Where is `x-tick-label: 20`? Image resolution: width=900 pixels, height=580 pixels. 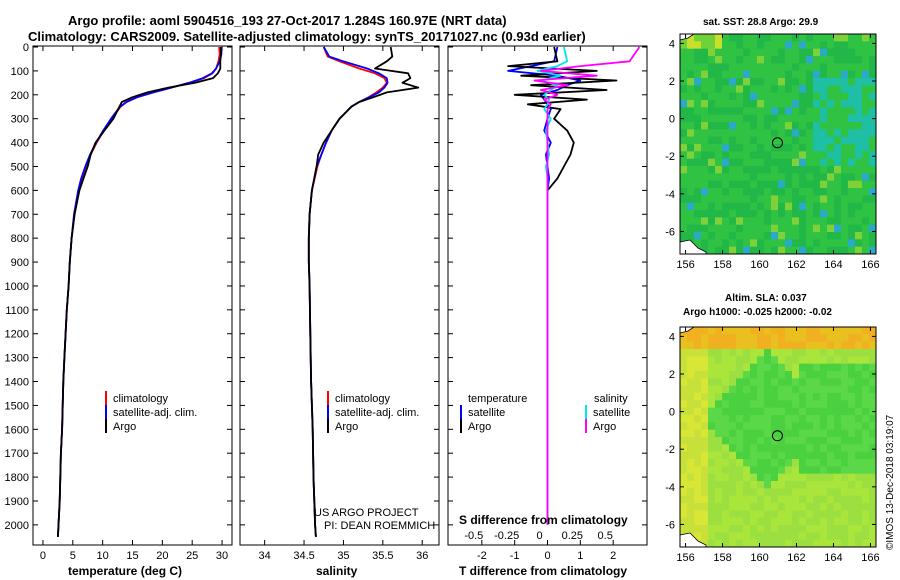 x-tick-label: 20 is located at coordinates (162, 556).